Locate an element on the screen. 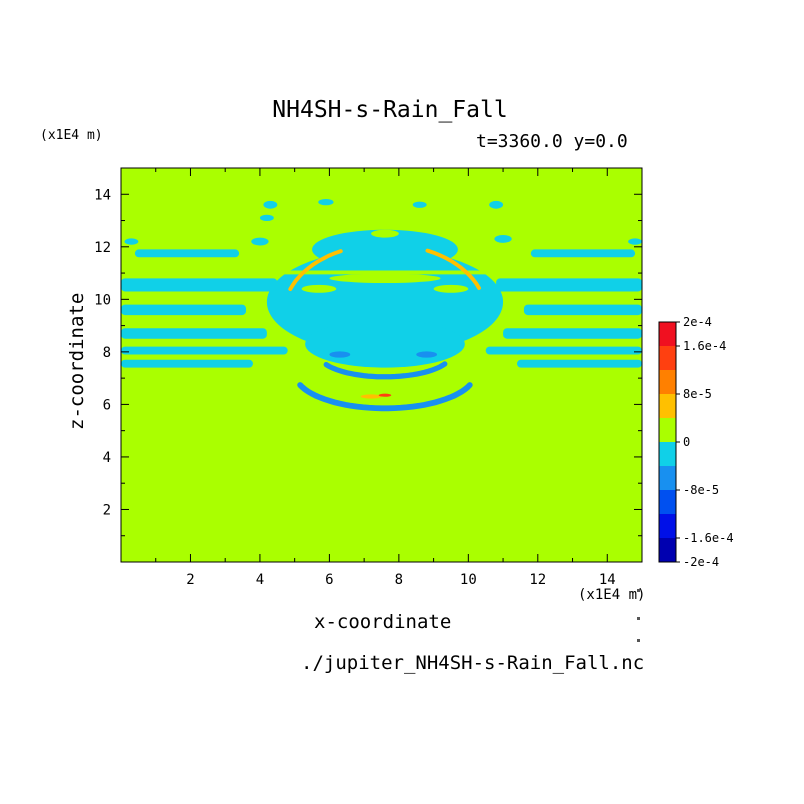 Image resolution: width=804 pixels, height=804 pixels. x-axis-unit: (x1E4 m) is located at coordinates (612, 595).